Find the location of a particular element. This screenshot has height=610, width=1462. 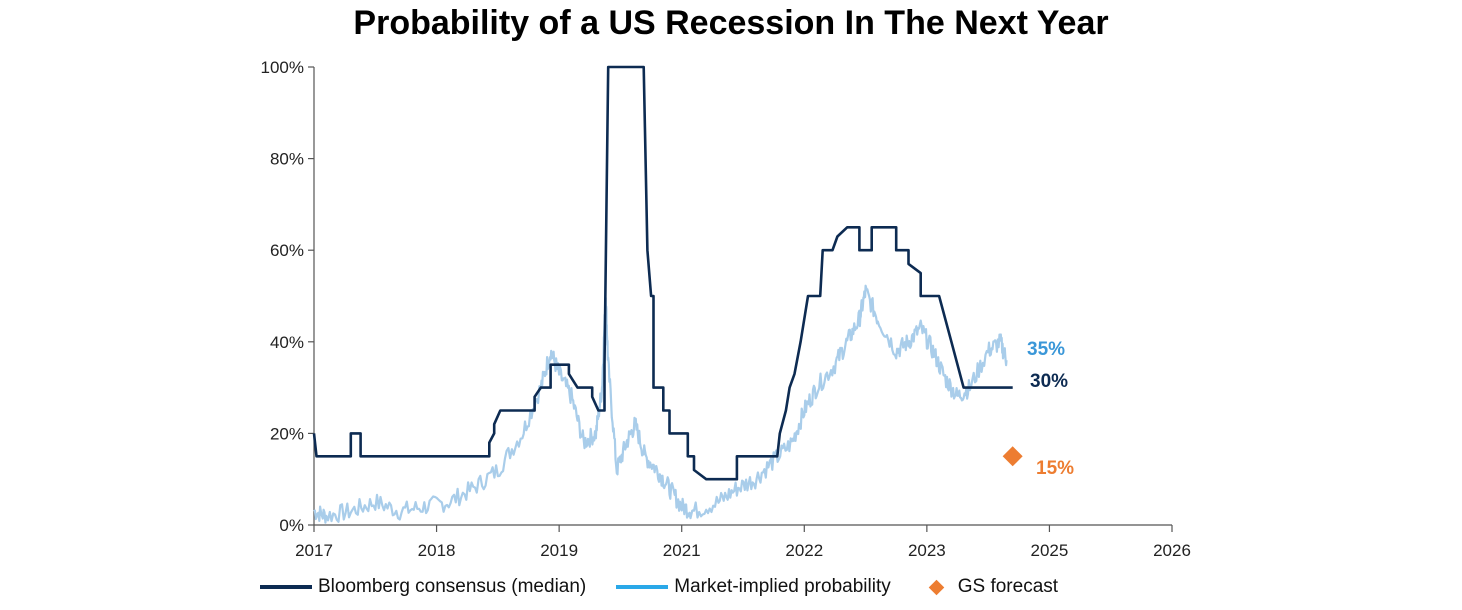

legend-swatch-gs is located at coordinates (936, 587).